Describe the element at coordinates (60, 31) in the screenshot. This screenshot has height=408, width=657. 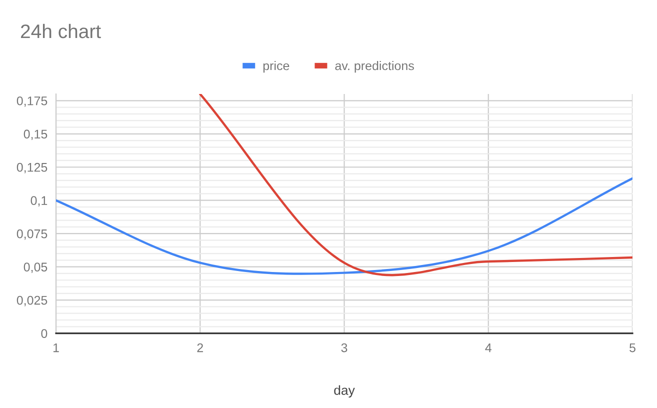
I see `chart-title: 24h chart` at that location.